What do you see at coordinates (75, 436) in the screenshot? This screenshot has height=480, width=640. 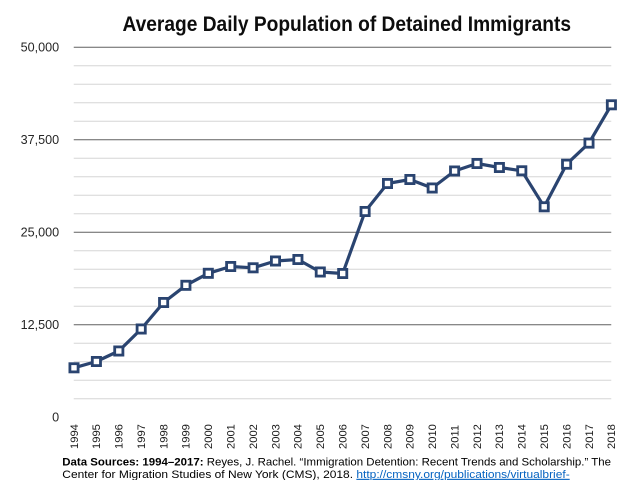 I see `svg-text: 1994` at bounding box center [75, 436].